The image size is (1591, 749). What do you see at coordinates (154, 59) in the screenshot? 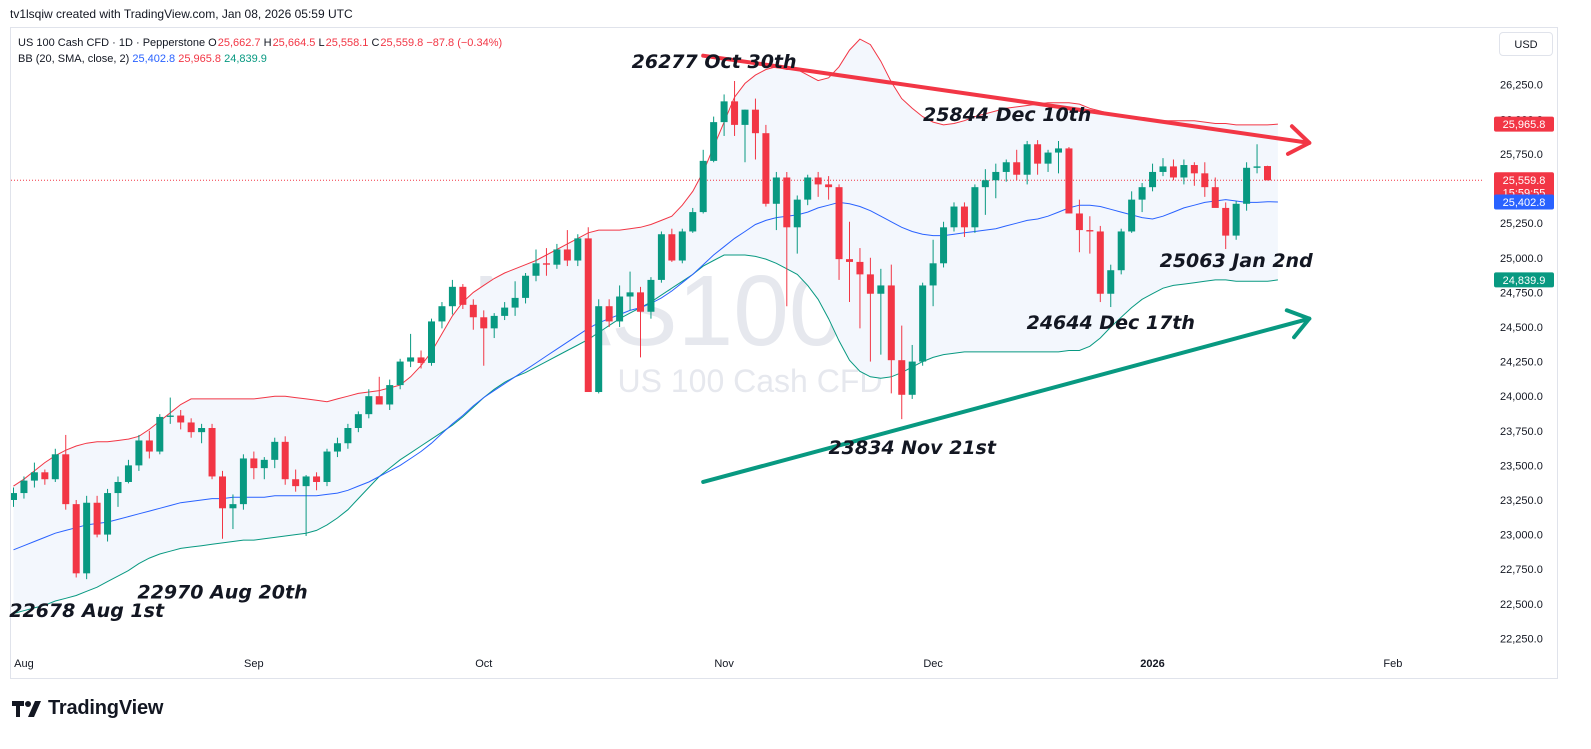
I see `bb-basis-value: 25,402.8` at bounding box center [154, 59].